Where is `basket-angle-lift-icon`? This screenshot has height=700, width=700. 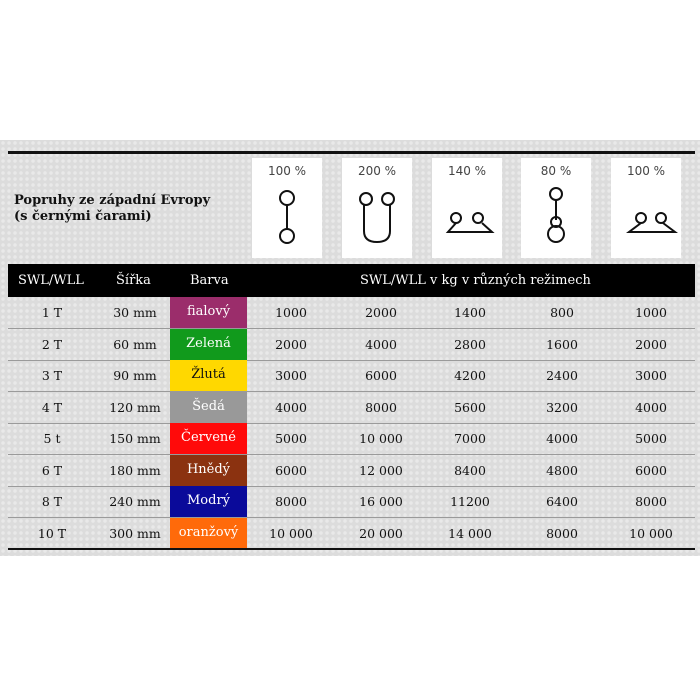
basket-angle-lift-icon is located at coordinates (470, 222).